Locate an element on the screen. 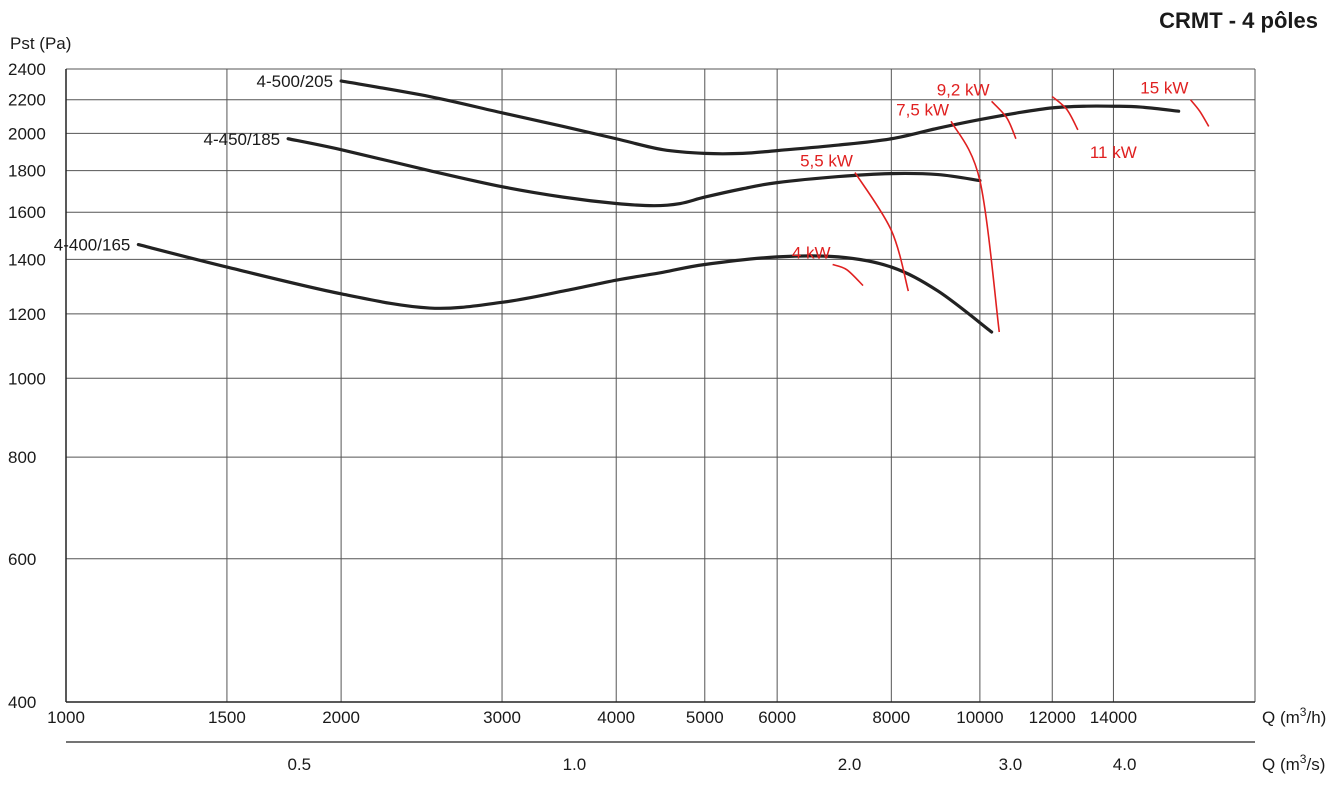 The height and width of the screenshot is (792, 1332). x-tick-label: 12000 is located at coordinates (1052, 717).